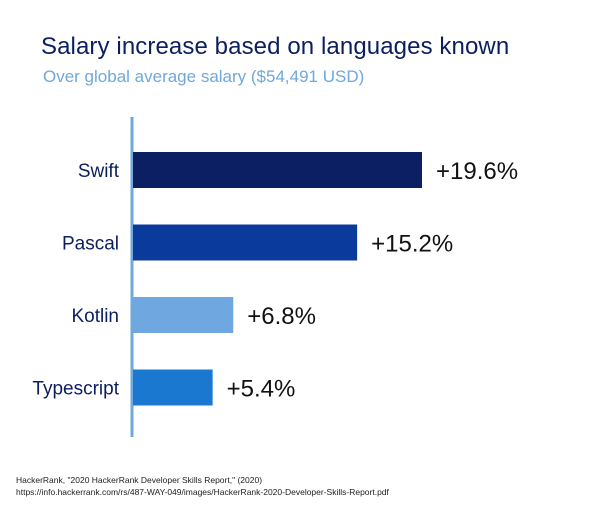 This screenshot has height=515, width=595. I want to click on bar-group-swift: Swift +19.6%, so click(298, 170).